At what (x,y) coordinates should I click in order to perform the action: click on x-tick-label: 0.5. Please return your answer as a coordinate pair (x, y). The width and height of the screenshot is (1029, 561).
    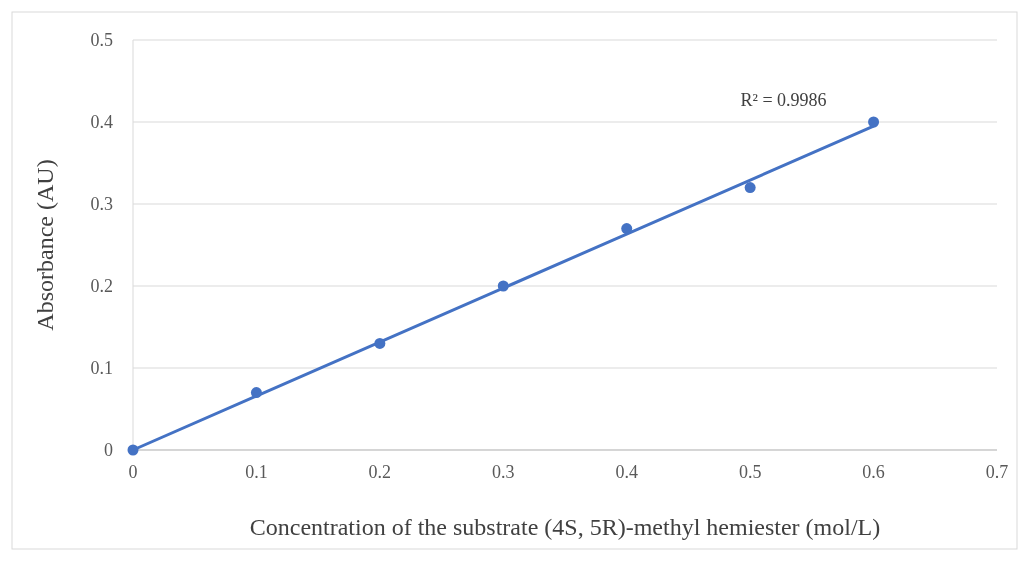
    Looking at the image, I should click on (750, 472).